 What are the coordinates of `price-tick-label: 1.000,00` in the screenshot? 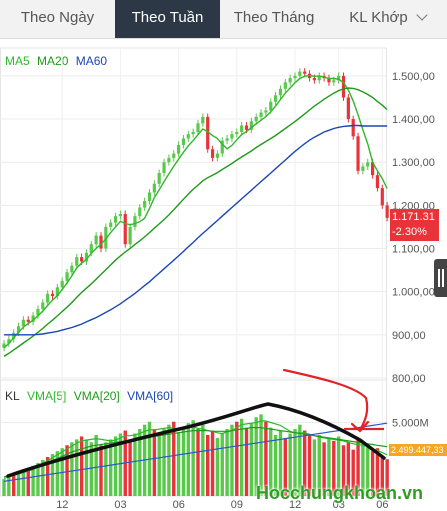 It's located at (413, 293).